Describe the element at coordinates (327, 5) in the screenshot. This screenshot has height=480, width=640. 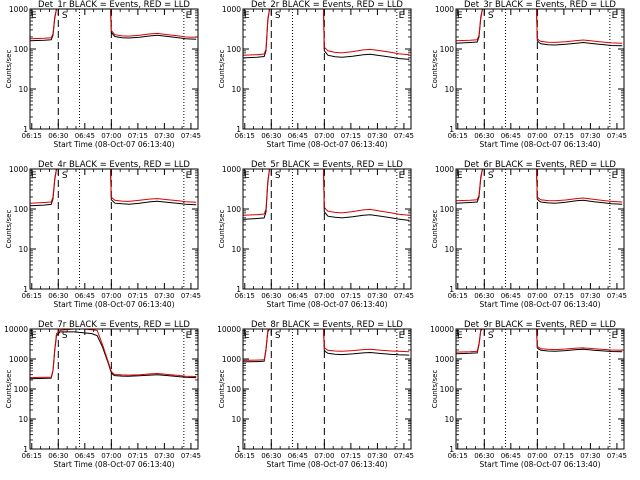
I see `chart-title: Det_2r BLACK = Events, RED = LLD` at that location.